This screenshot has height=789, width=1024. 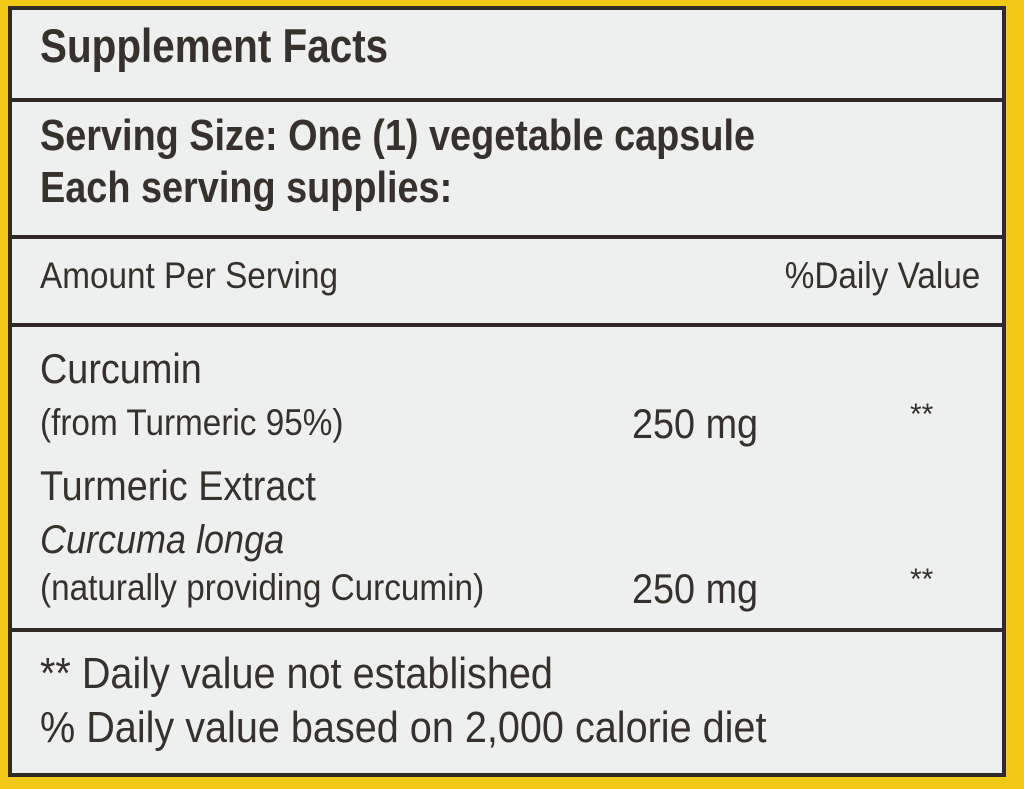 I want to click on ingredient-detail: (naturally providing Curcumin), so click(x=262, y=587).